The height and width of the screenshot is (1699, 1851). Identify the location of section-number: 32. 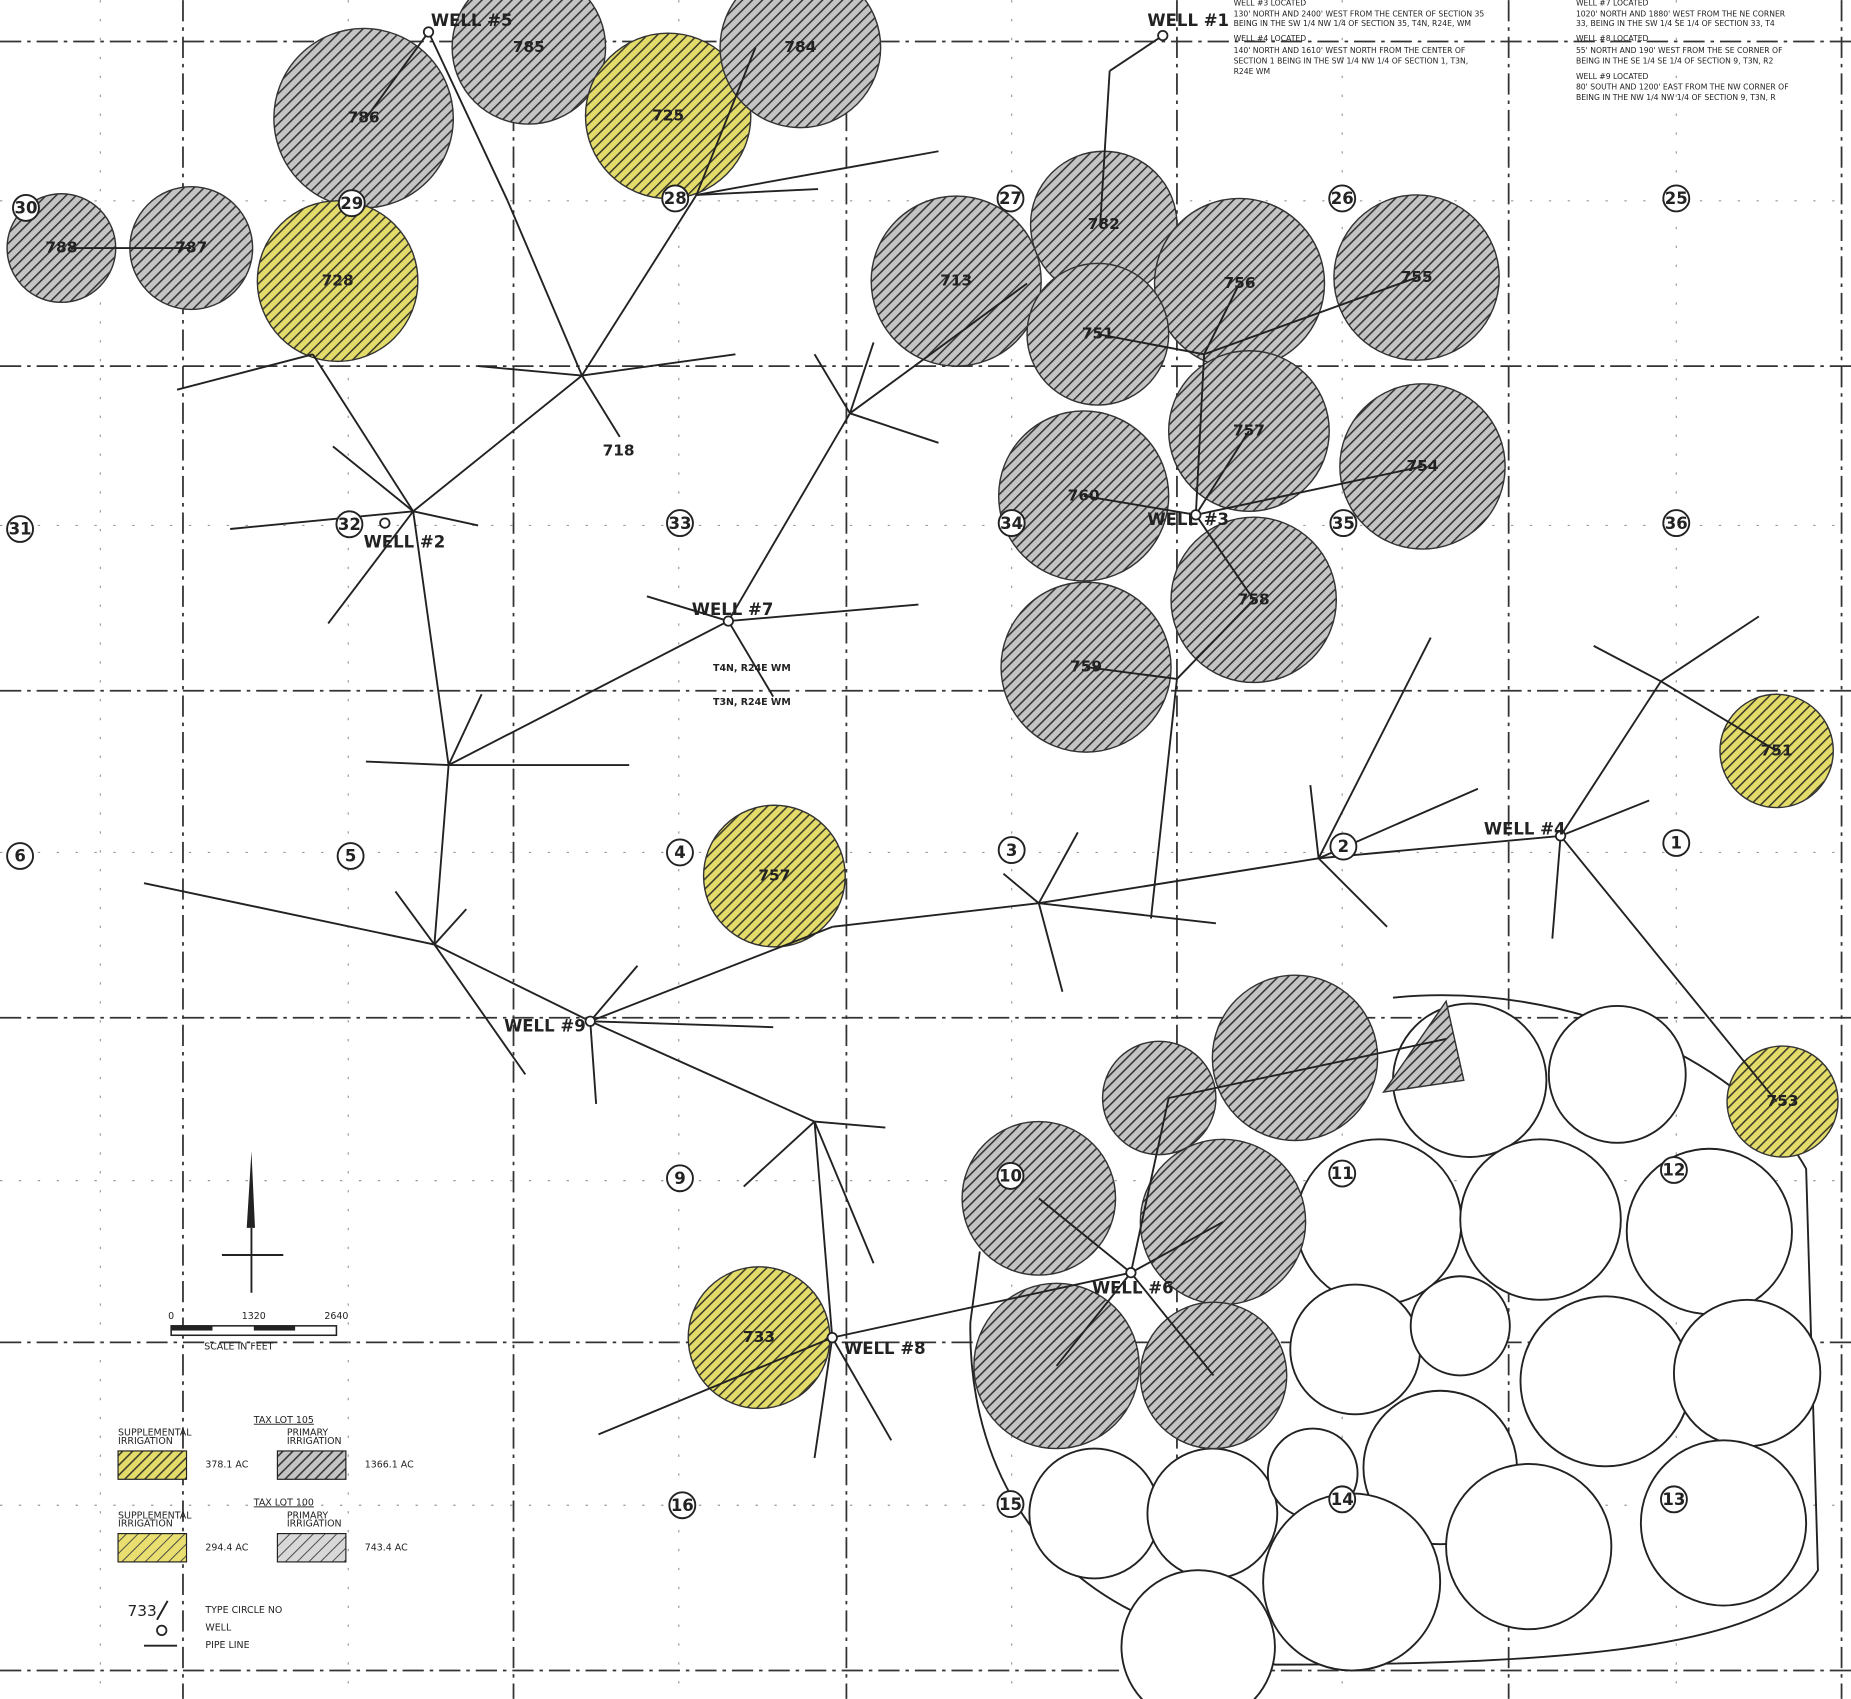
(349, 524).